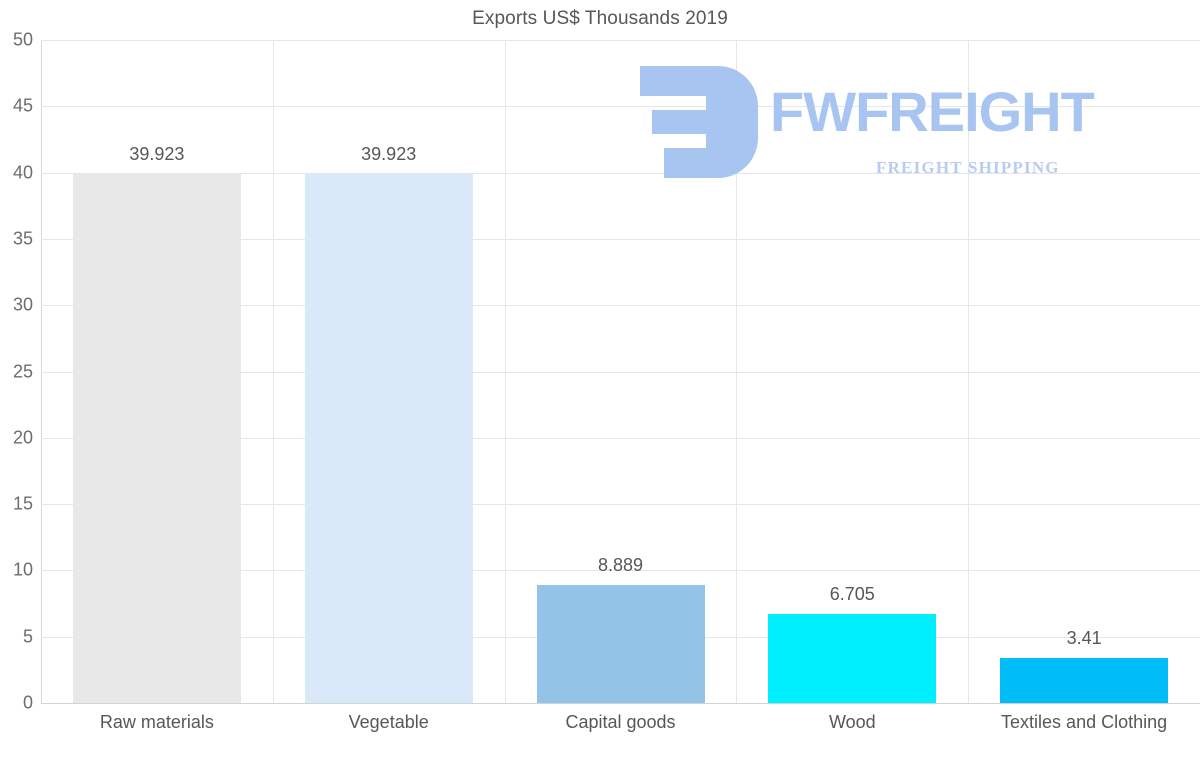  I want to click on bar-value-label: 3.41, so click(1084, 637).